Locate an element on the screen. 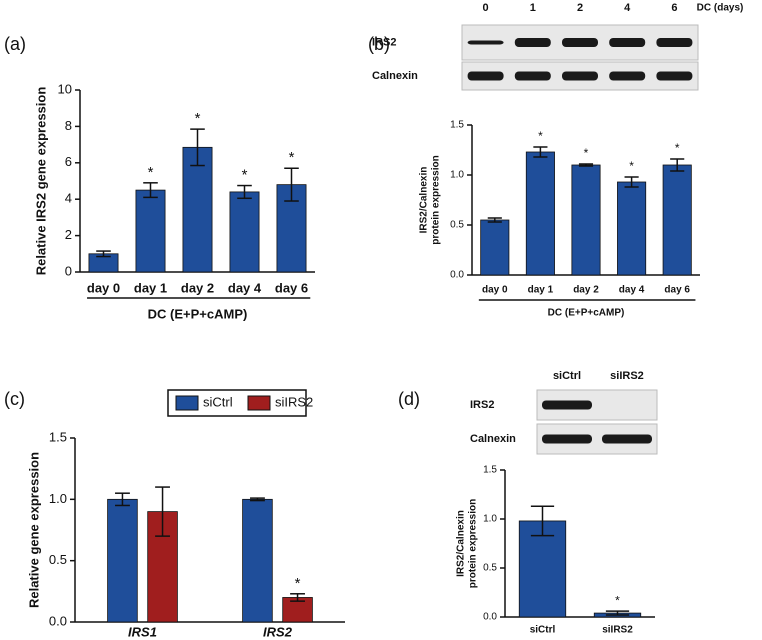 This screenshot has width=762, height=640. blot-lane-label: 2 is located at coordinates (580, 8).